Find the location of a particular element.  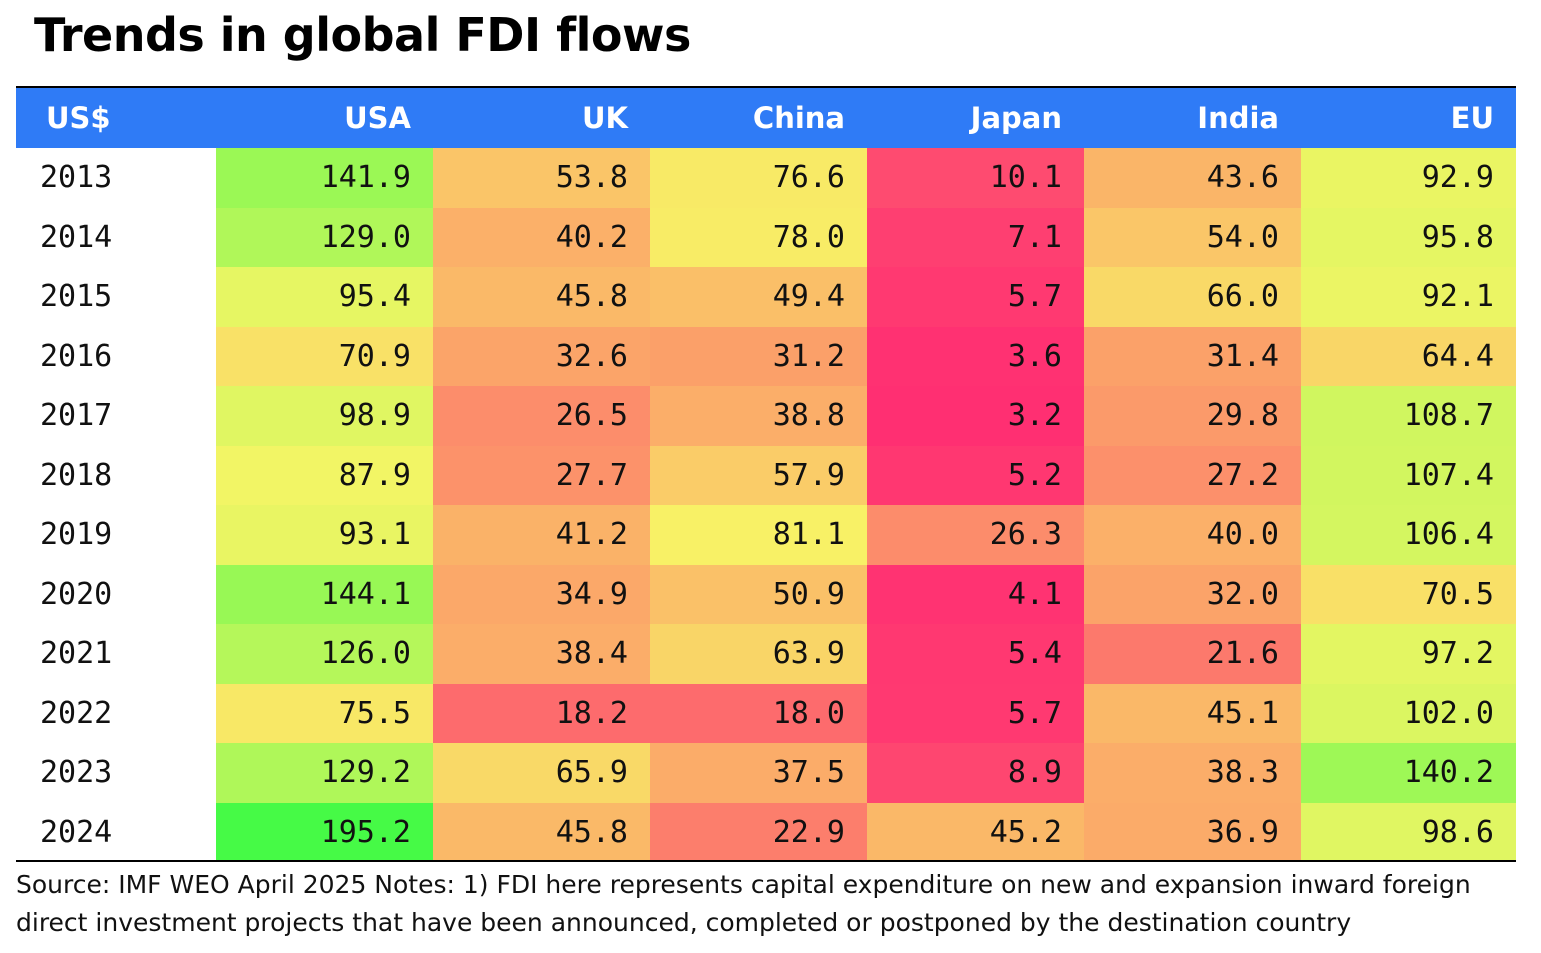

table-row: 2022 75.5 18.2 18.0 5.7 45.1 102.0 is located at coordinates (766, 713).